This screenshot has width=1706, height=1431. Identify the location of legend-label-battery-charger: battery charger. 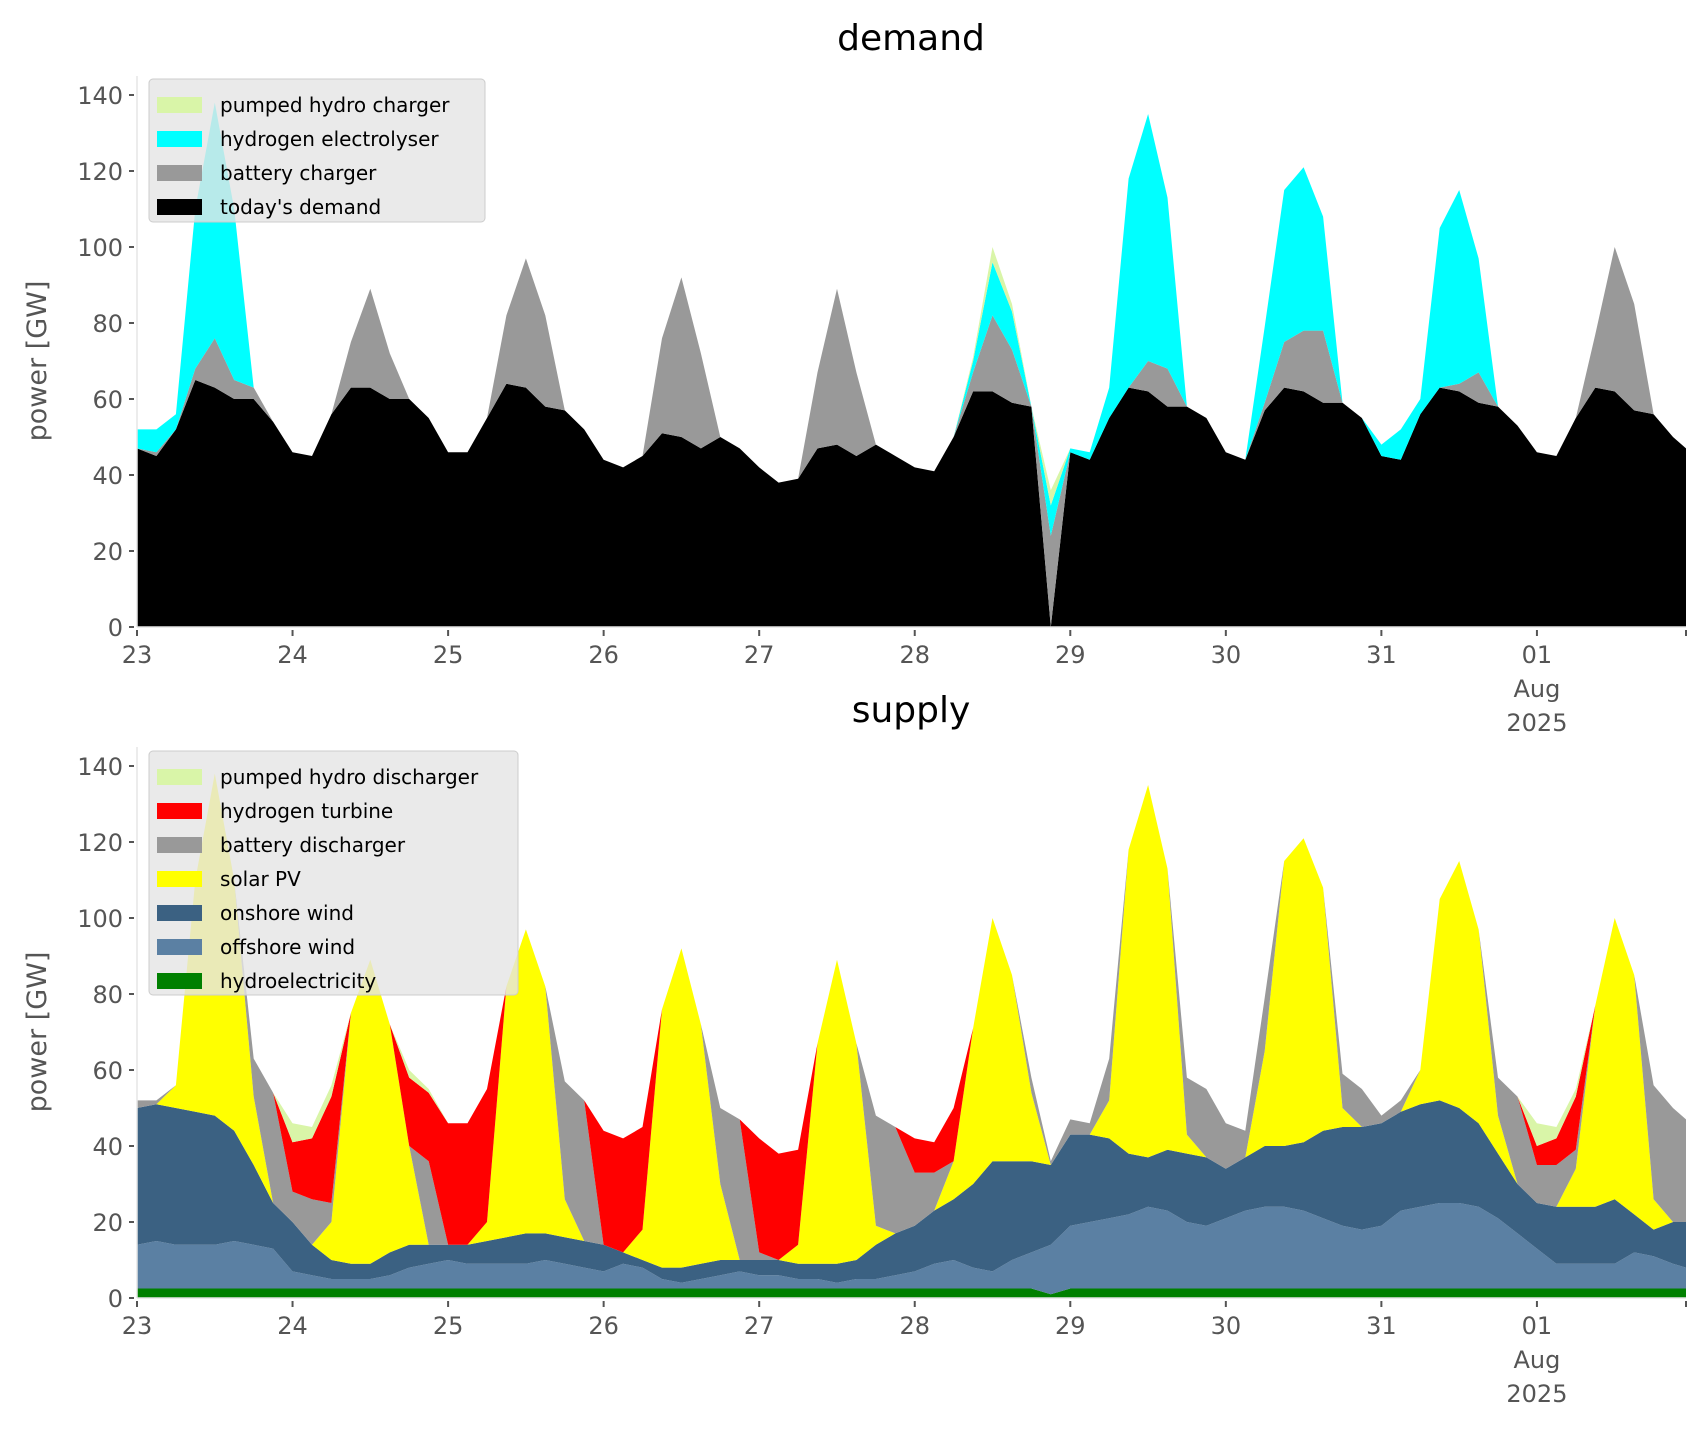
(298, 173).